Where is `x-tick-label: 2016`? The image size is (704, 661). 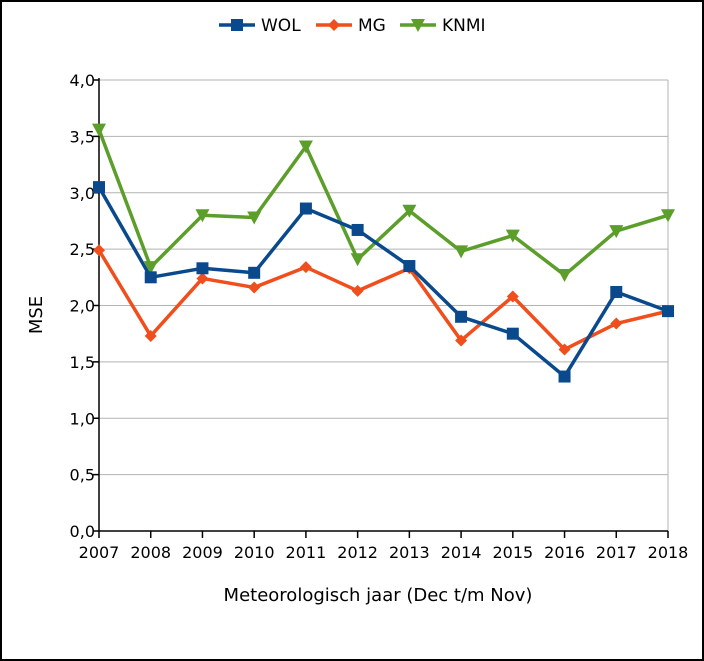
x-tick-label: 2016 is located at coordinates (564, 552).